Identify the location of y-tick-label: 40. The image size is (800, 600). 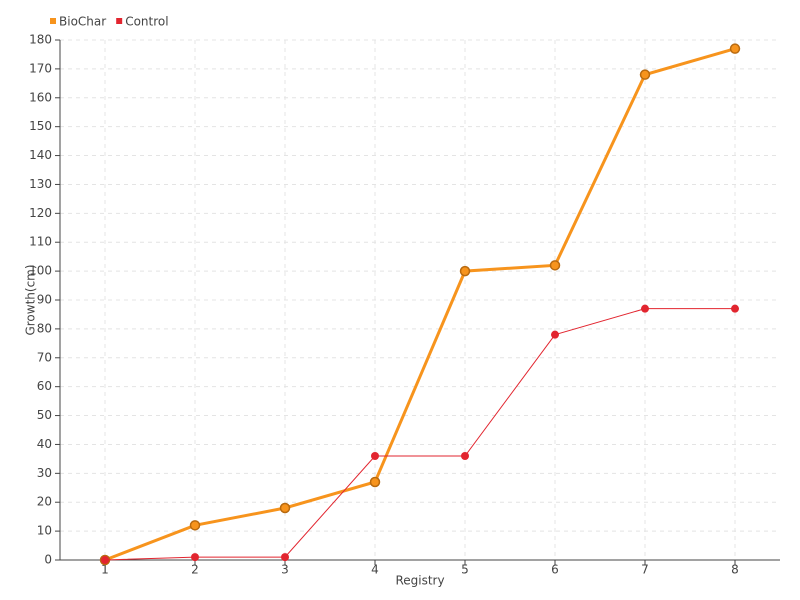
(44, 444).